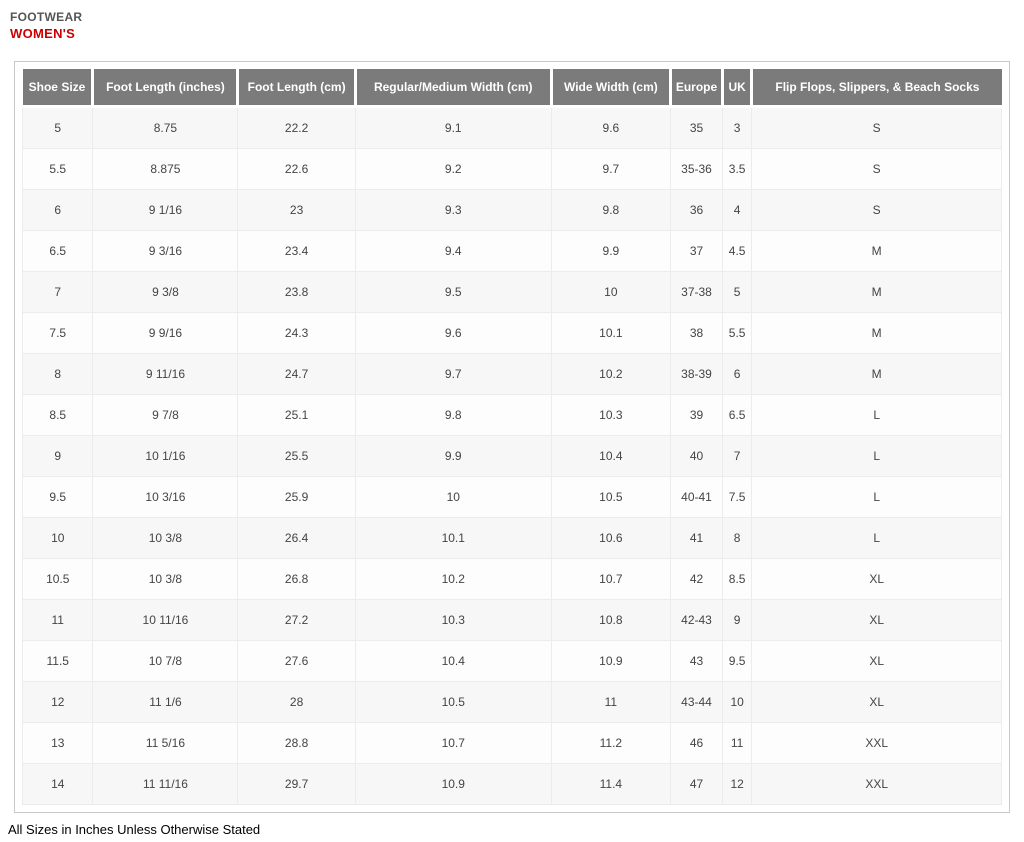  Describe the element at coordinates (165, 743) in the screenshot. I see `table-cell: 11 5/16` at that location.